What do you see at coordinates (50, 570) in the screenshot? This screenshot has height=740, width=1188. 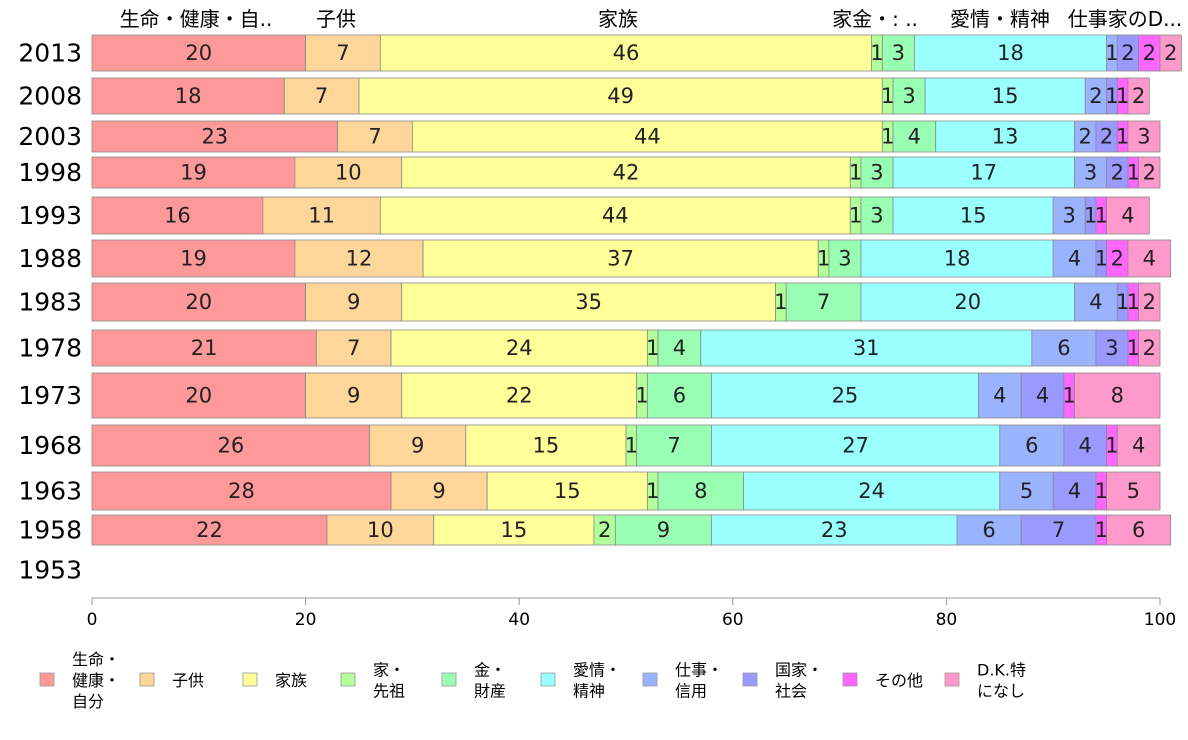 I see `y-tick-label: 1953` at bounding box center [50, 570].